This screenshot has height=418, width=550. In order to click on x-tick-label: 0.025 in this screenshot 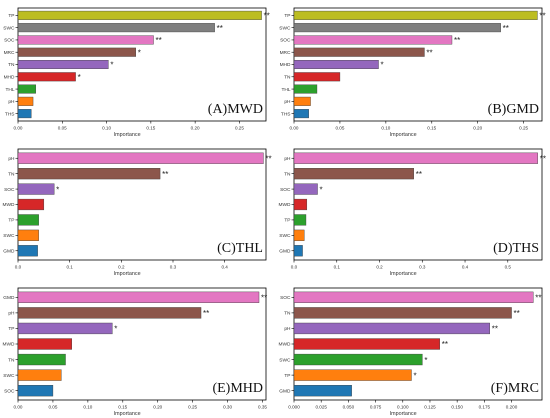, I will do `click(321, 407)`.